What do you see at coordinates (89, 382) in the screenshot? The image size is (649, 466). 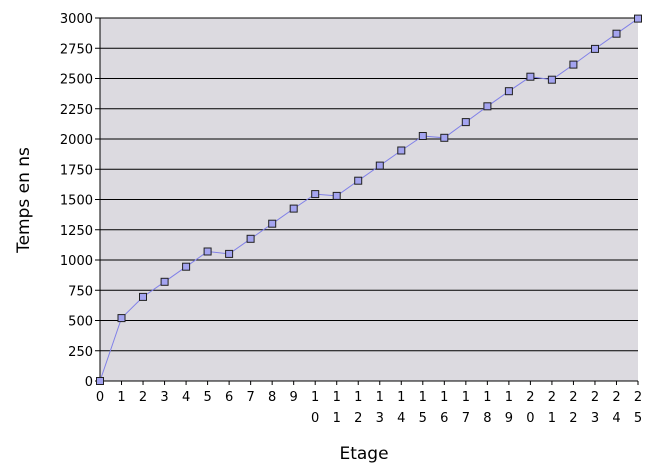 I see `y-tick-label: 0` at bounding box center [89, 382].